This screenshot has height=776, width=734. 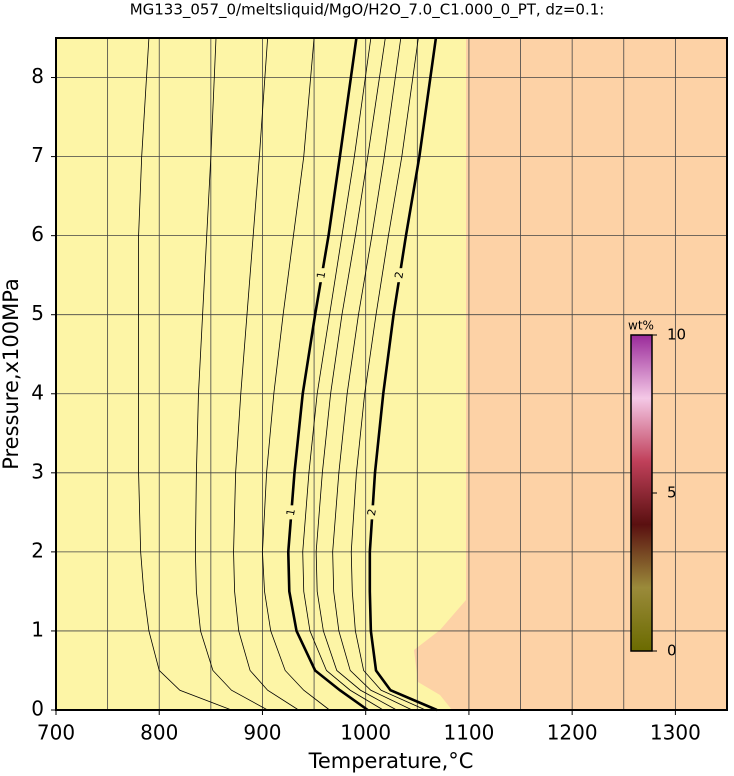 I want to click on y-tick-label: 5, so click(x=37, y=313).